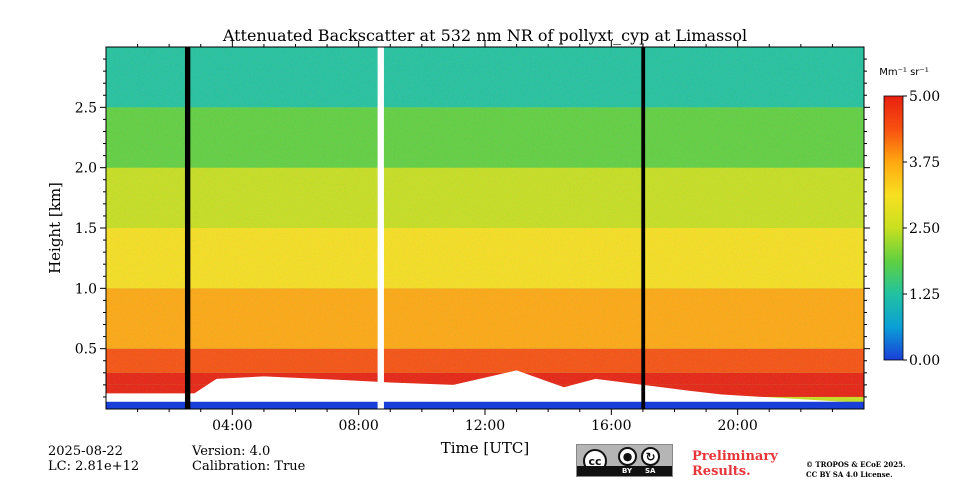  Describe the element at coordinates (627, 456) in the screenshot. I see `person-icon: ●` at that location.